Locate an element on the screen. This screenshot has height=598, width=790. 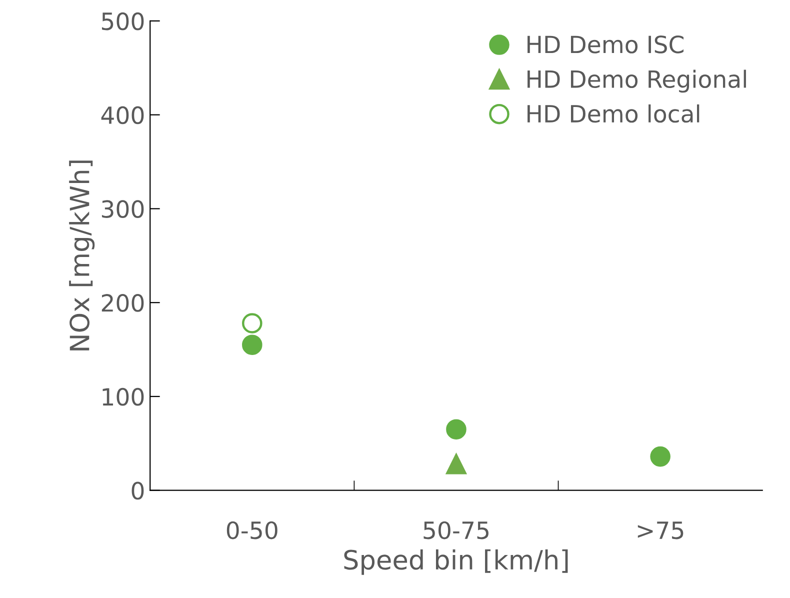
y-tick-label: 400 is located at coordinates (122, 115).